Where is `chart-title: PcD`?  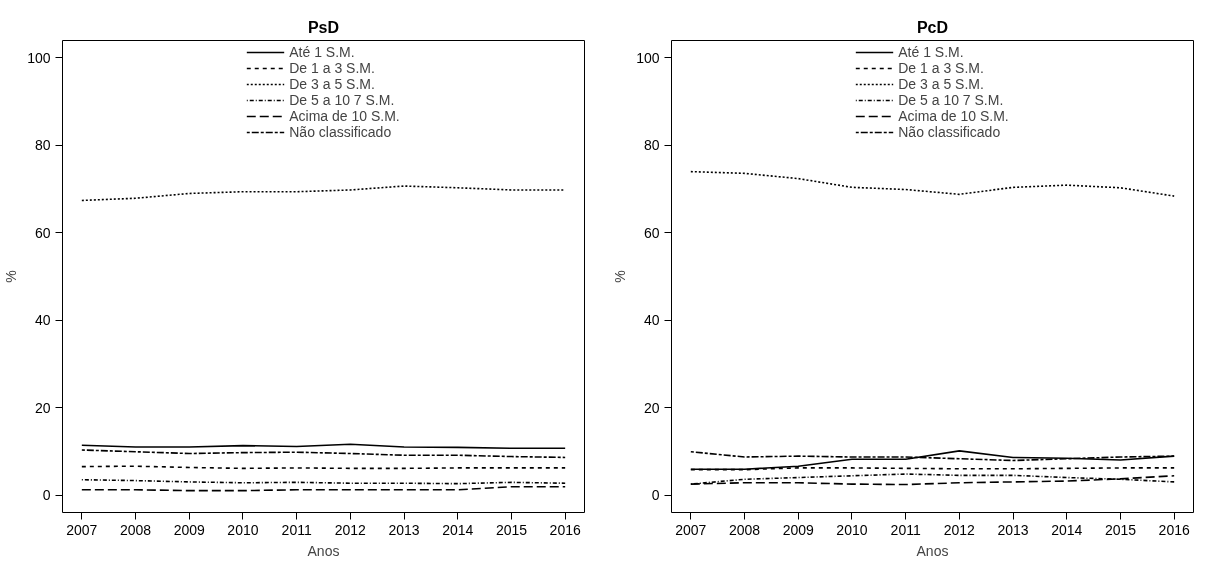
chart-title: PcD is located at coordinates (932, 27).